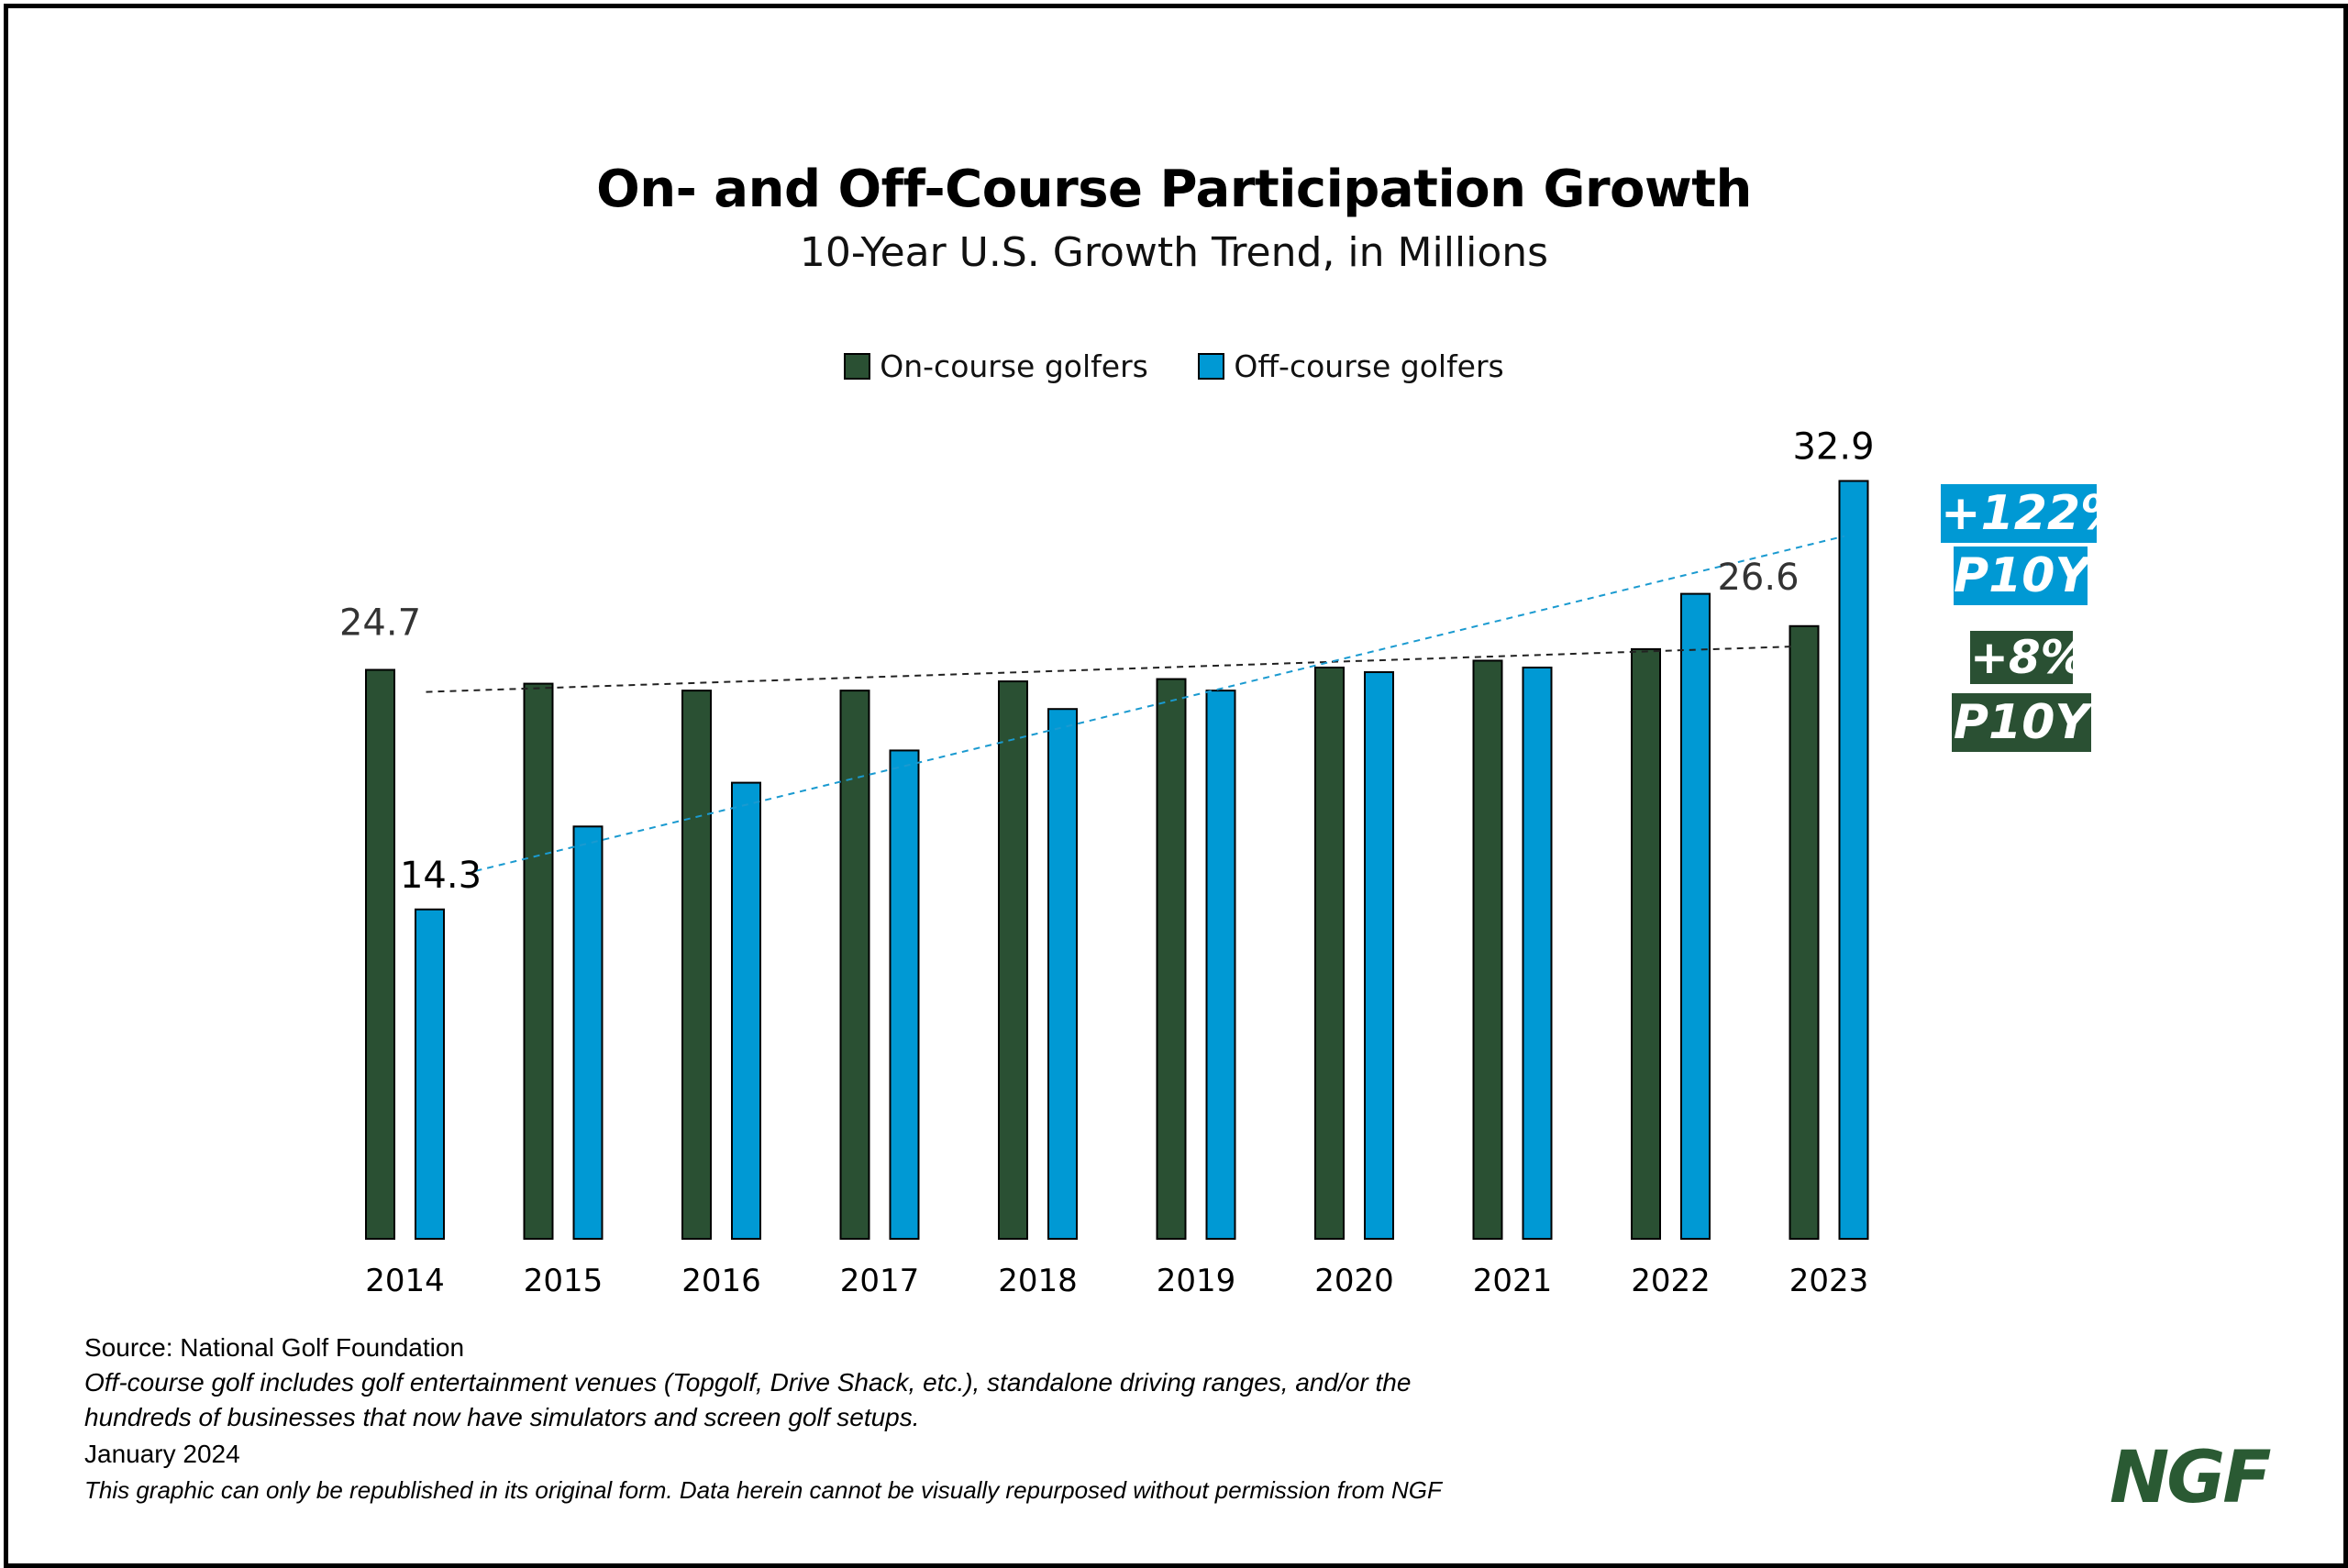 Image resolution: width=2348 pixels, height=1568 pixels. What do you see at coordinates (1014, 366) in the screenshot?
I see `legend-label-on-course: On-course golfers` at bounding box center [1014, 366].